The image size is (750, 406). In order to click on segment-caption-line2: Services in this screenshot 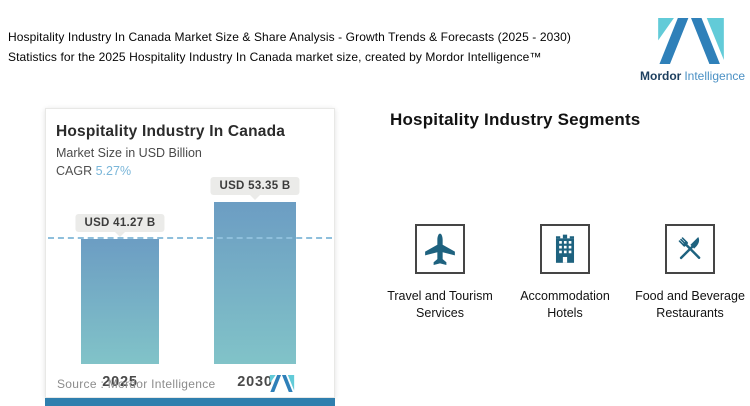, I will do `click(440, 312)`.